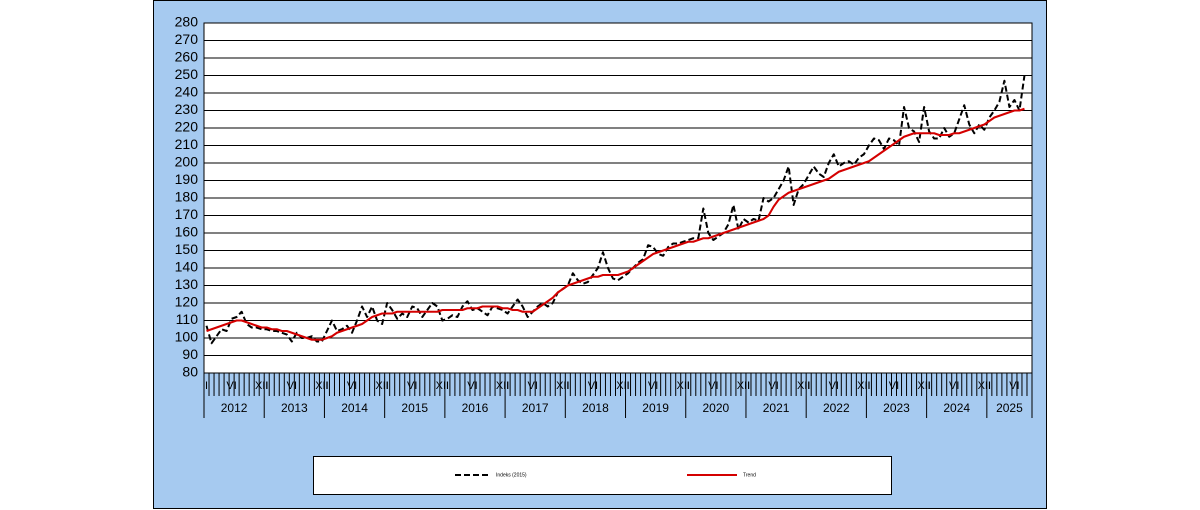 Image resolution: width=1200 pixels, height=510 pixels. I want to click on x-group-label: 2020, so click(716, 408).